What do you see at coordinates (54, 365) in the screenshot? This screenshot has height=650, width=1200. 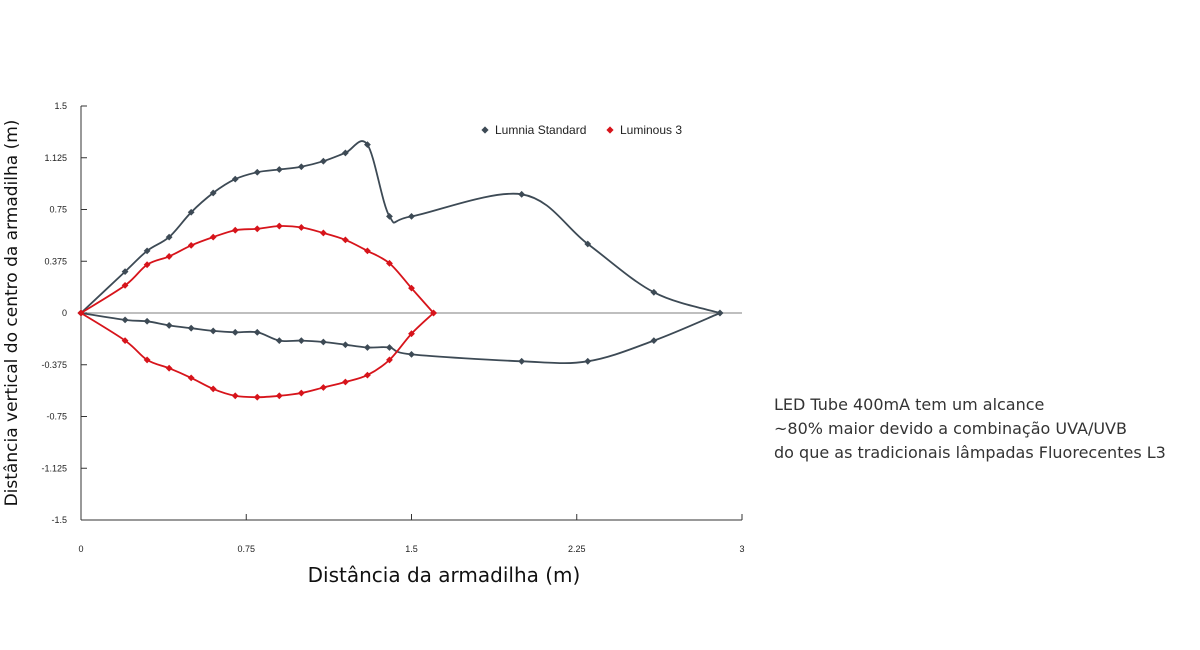 I see `y-tick-label: -0.375` at bounding box center [54, 365].